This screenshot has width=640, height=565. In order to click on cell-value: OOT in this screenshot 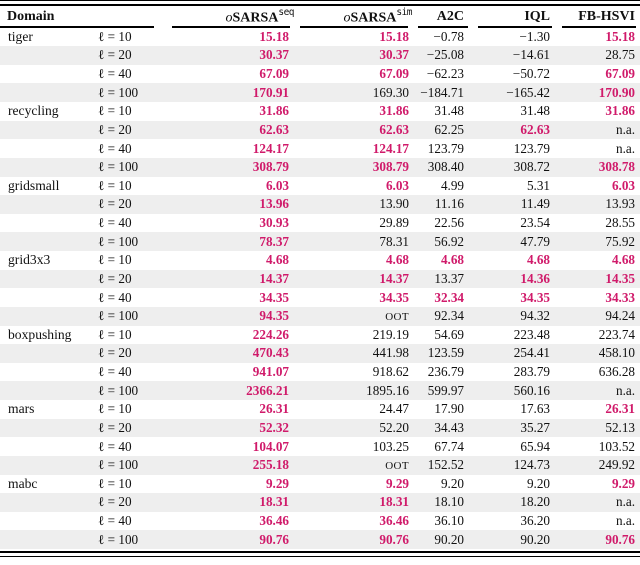, I will do `click(397, 466)`.